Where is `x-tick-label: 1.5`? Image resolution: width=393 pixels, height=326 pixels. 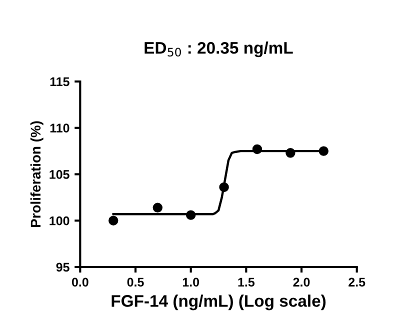 x-tick-label: 1.5 is located at coordinates (246, 282).